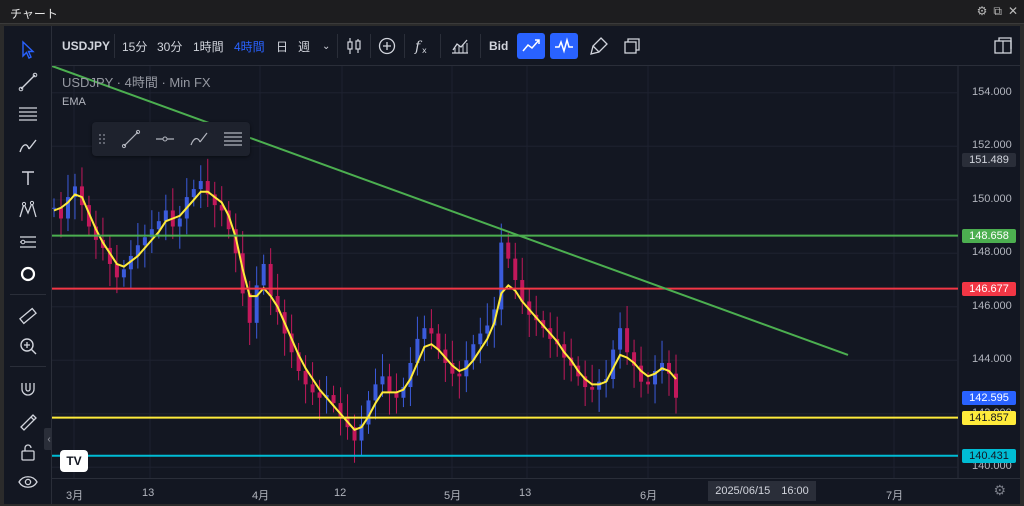  What do you see at coordinates (74, 102) in the screenshot?
I see `chart-legend-ema: EMA` at bounding box center [74, 102].